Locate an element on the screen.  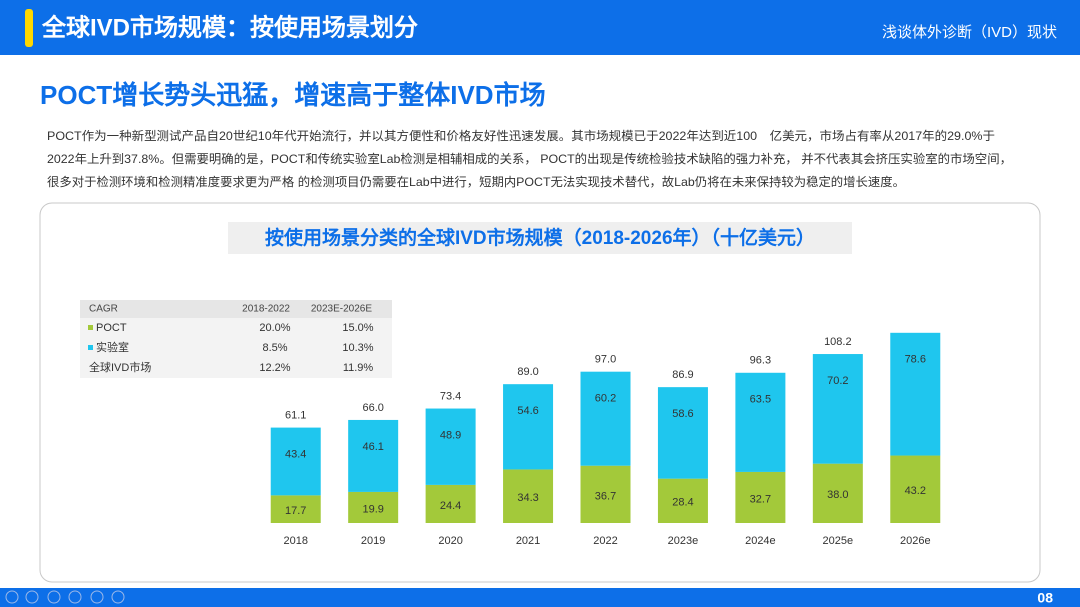
table-header-cell: 2018-2022 is located at coordinates (266, 309).